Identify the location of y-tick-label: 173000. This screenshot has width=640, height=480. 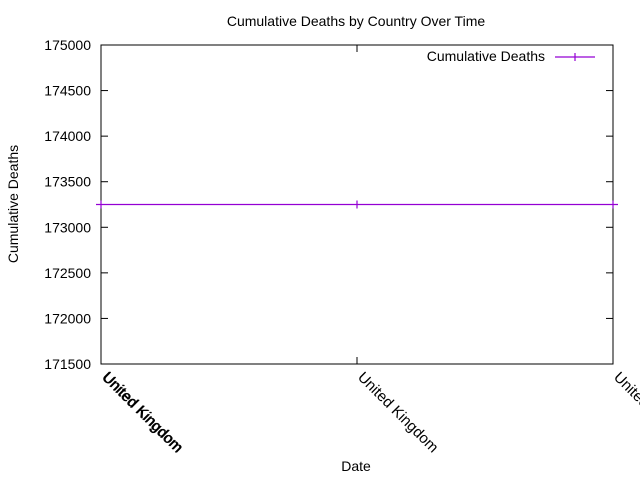
(67, 227).